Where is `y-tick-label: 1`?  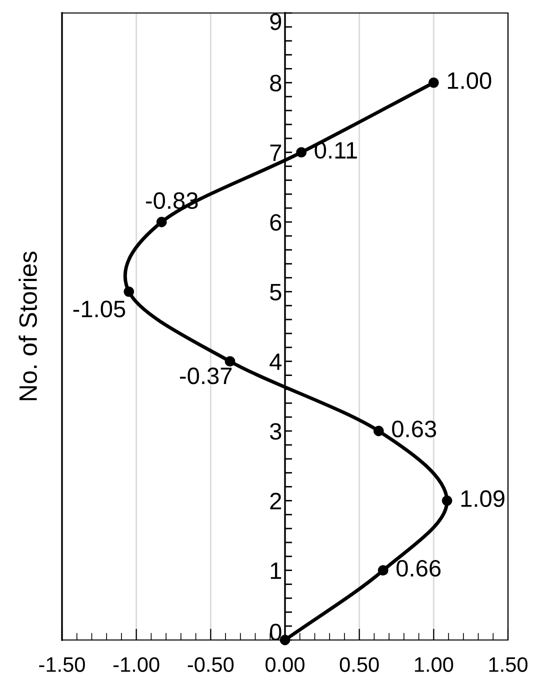 y-tick-label: 1 is located at coordinates (276, 570).